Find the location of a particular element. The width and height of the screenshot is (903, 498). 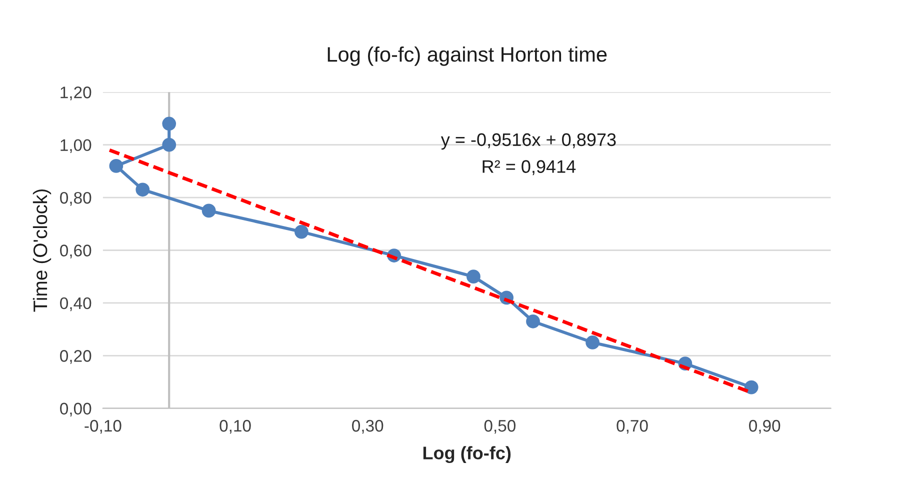

x-tick-label: 0,50 is located at coordinates (500, 427).